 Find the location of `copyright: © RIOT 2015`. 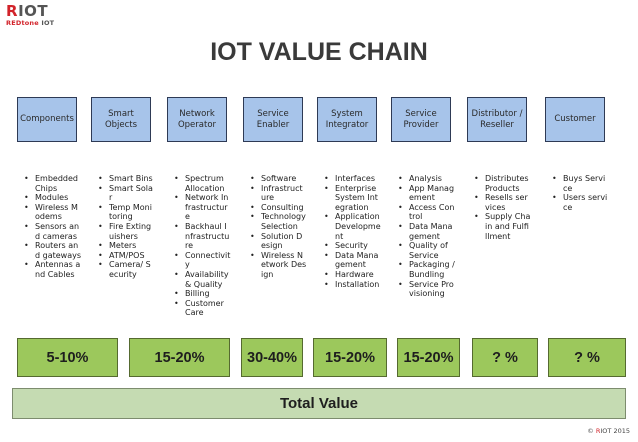

copyright: © RIOT 2015 is located at coordinates (608, 431).